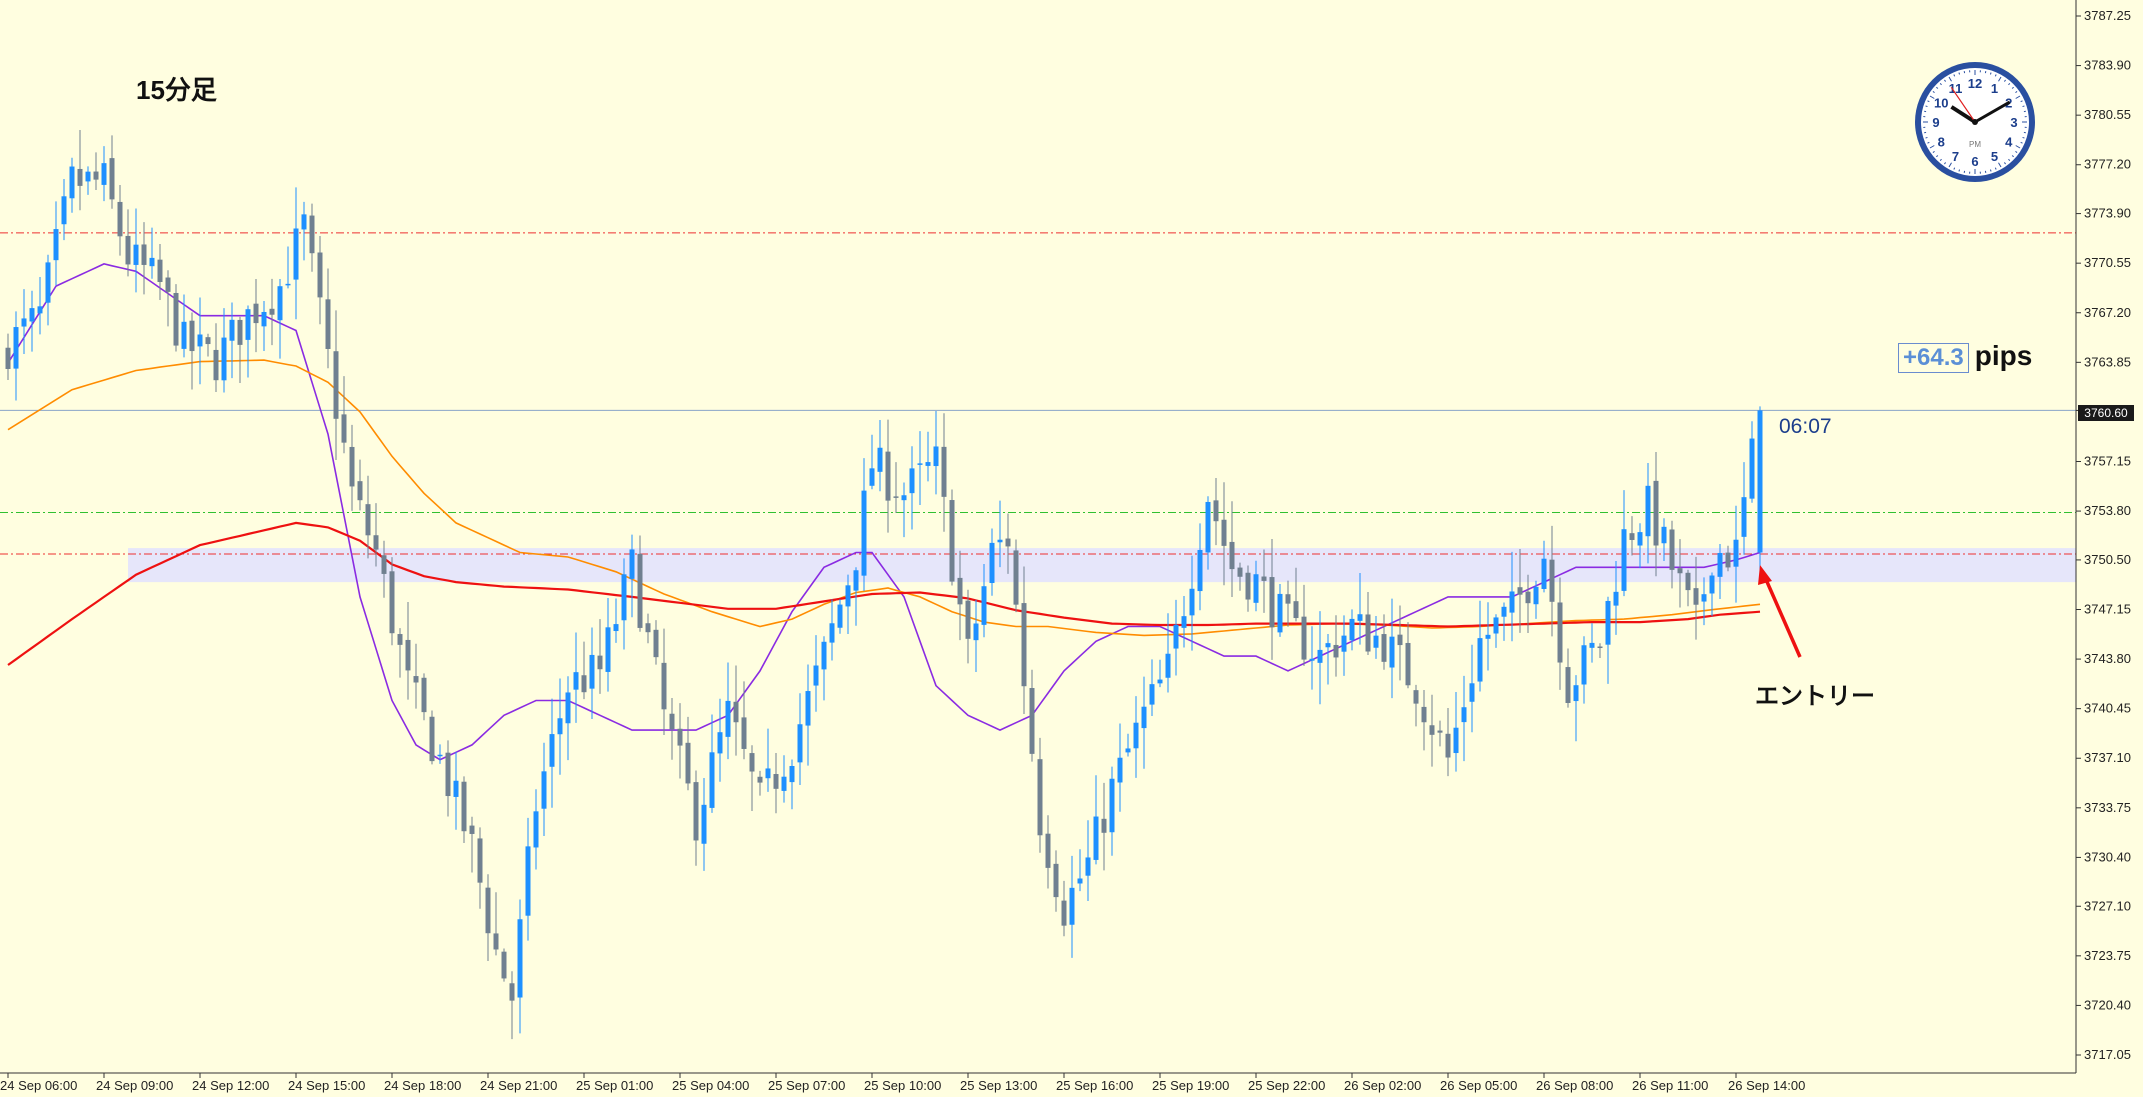  I want to click on y-tick-label: 3717.05, so click(2107, 1054).